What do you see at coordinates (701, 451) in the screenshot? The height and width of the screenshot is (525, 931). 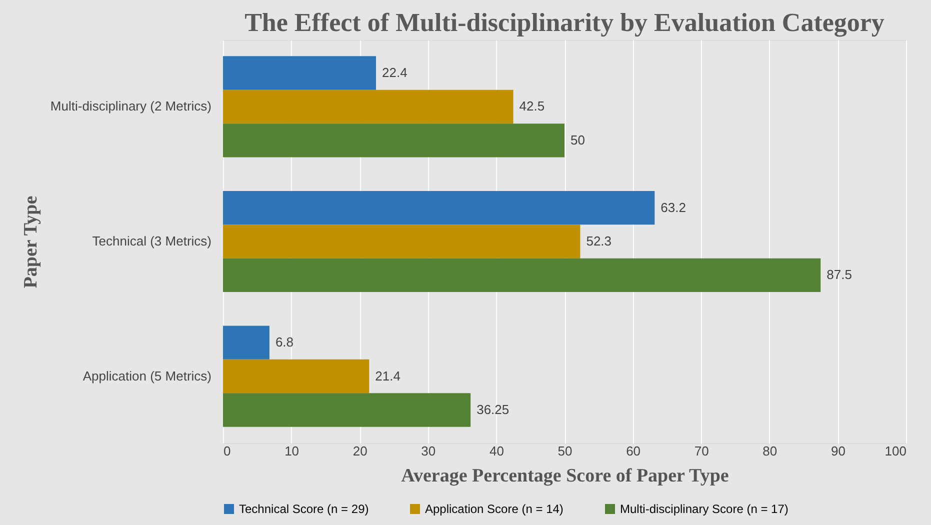 I see `x-tick-label: 70` at bounding box center [701, 451].